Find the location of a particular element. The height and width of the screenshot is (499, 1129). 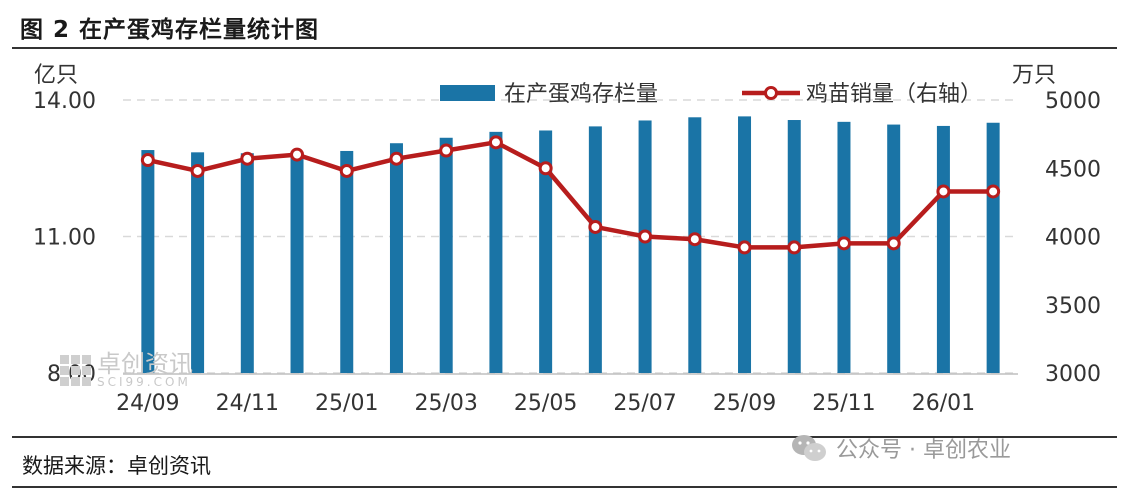

right-tick-label: 4000 is located at coordinates (1073, 238).